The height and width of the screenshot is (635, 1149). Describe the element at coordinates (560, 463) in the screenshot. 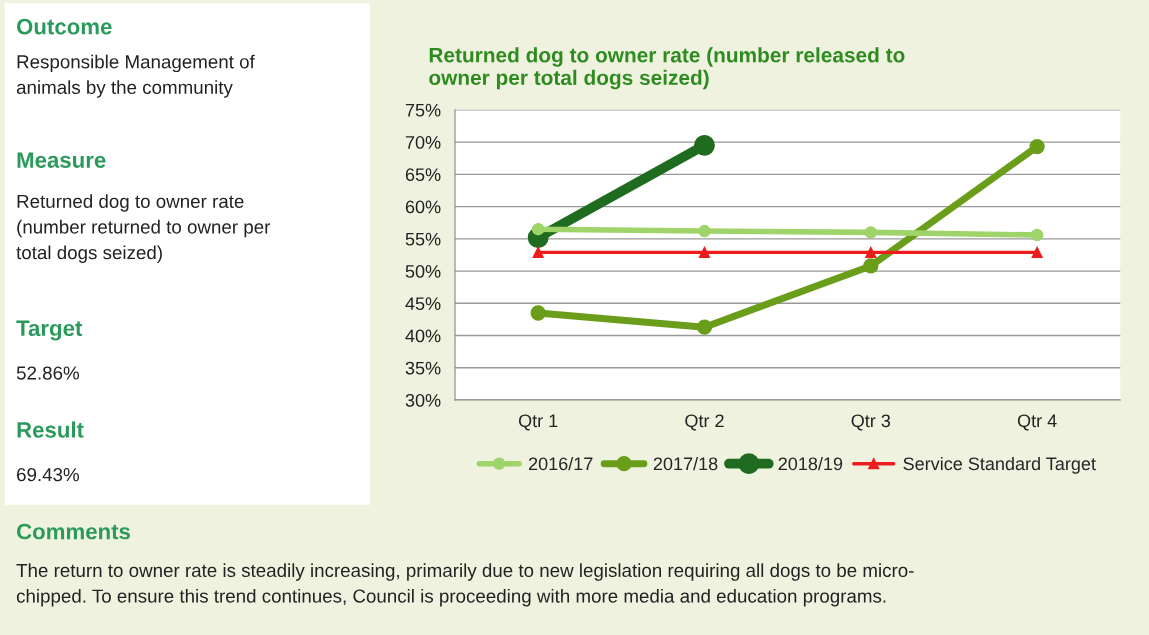

I see `legend-label: 2016/17` at that location.